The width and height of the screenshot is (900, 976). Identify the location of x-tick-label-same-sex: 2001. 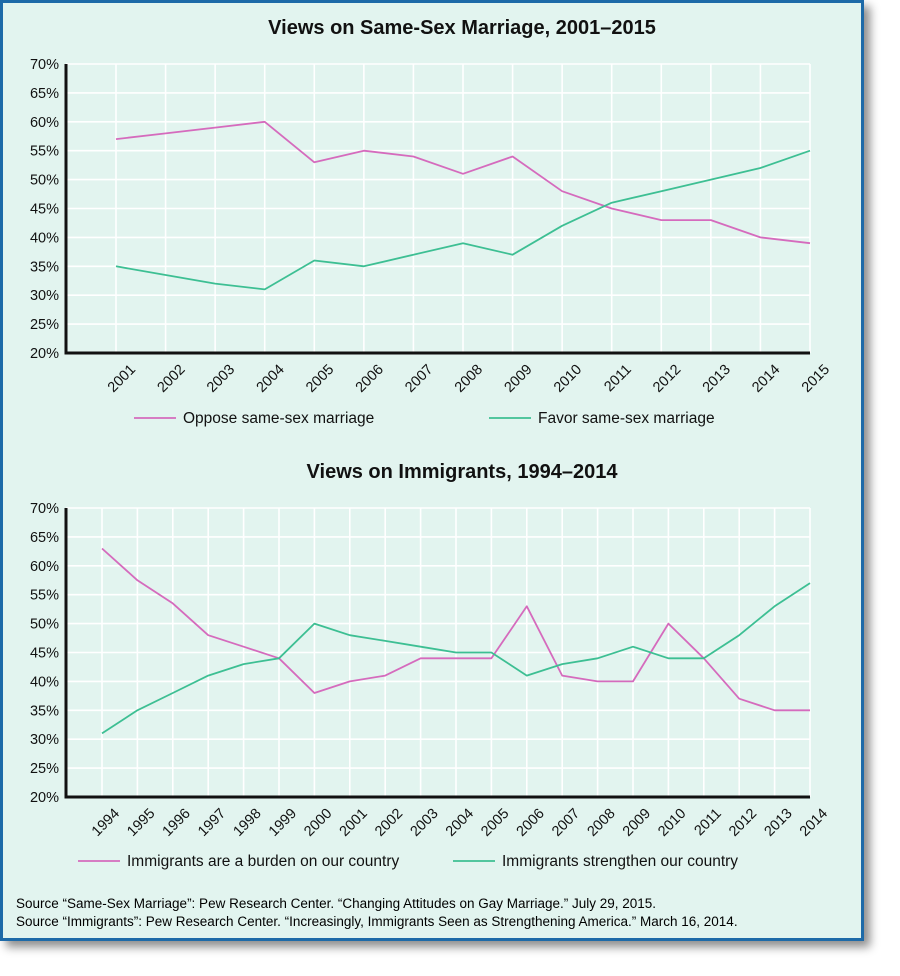
(122, 379).